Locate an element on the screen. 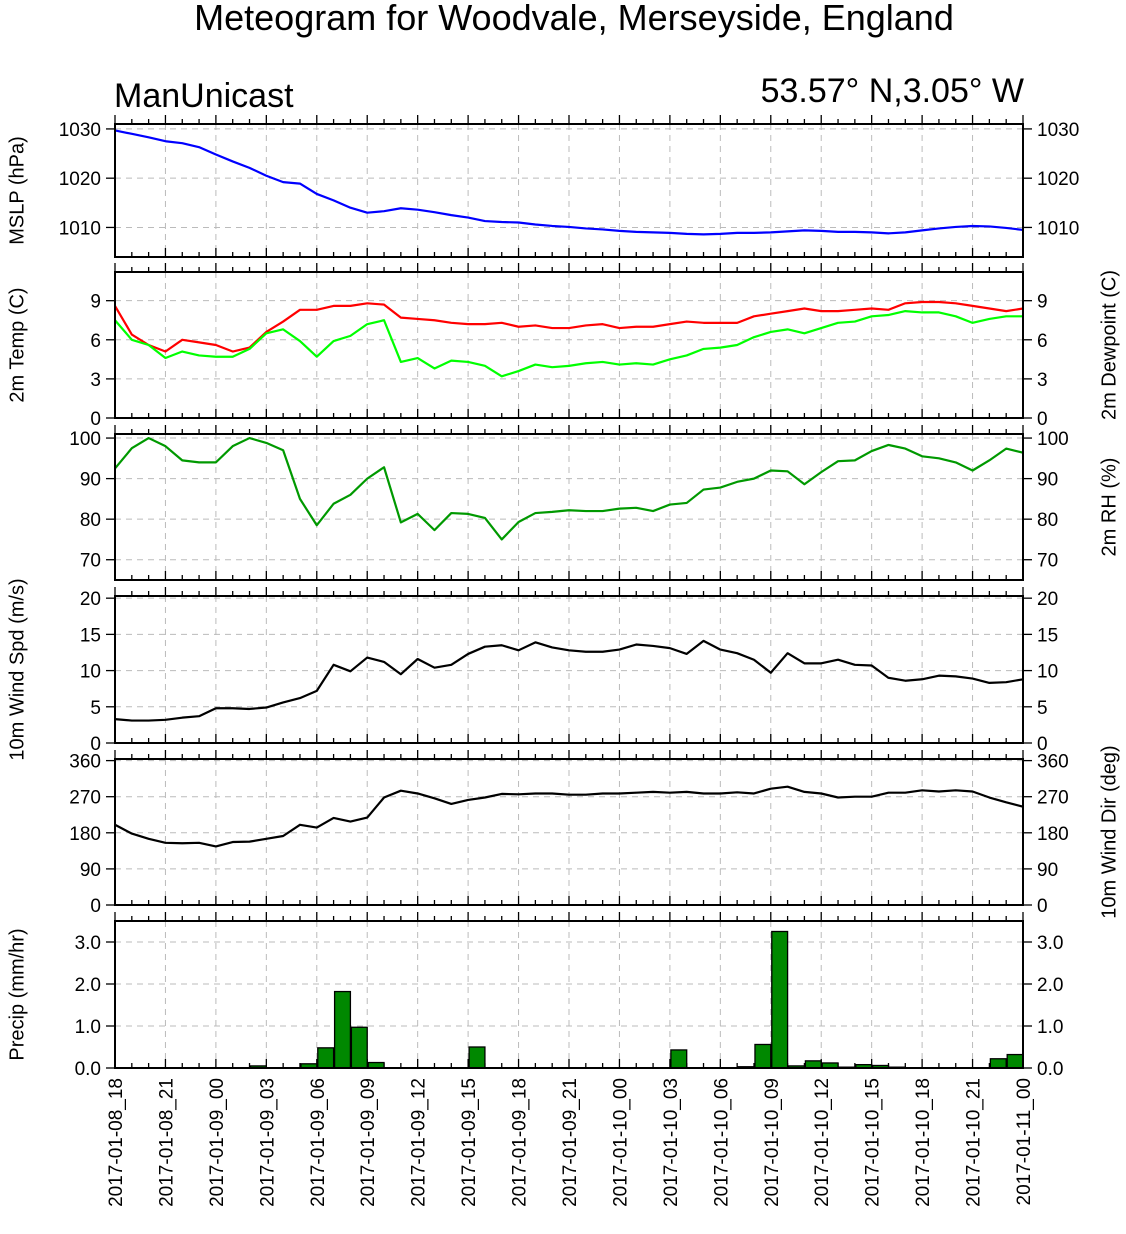  humidity-panel: 70 70 80 80 90 90 100 100 2m RH (%) is located at coordinates (594, 503).